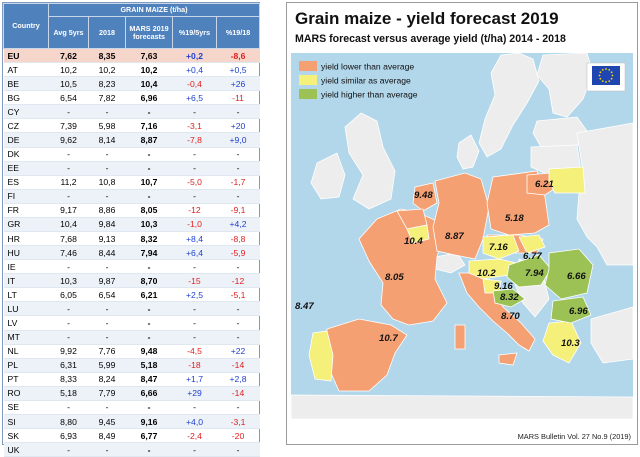 The height and width of the screenshot is (457, 640). I want to click on legend-background, so click(373, 82).